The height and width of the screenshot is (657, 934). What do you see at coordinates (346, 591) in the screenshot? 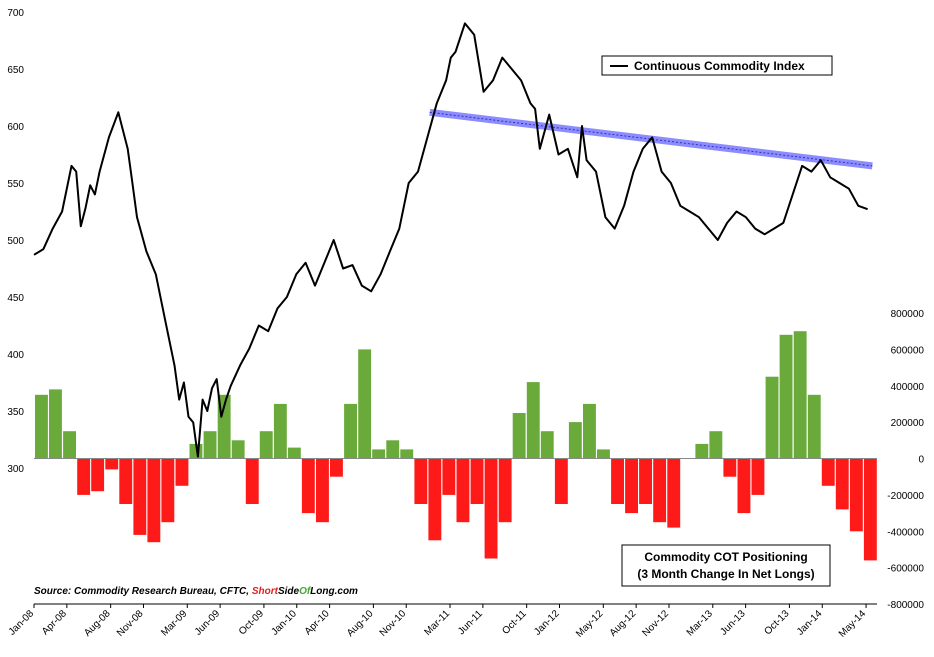
I see `source-brand-suffix: .com` at bounding box center [346, 591].